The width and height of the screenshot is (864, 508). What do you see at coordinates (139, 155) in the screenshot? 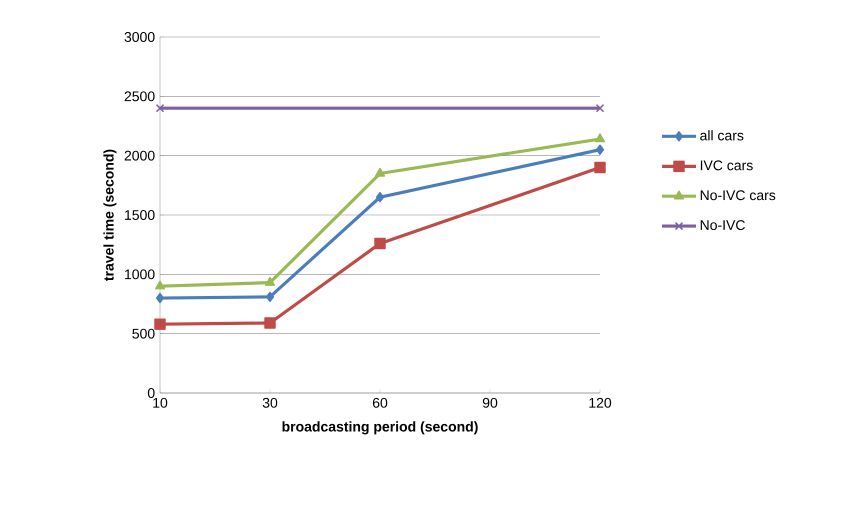
I see `y-tick-label: 2000` at bounding box center [139, 155].